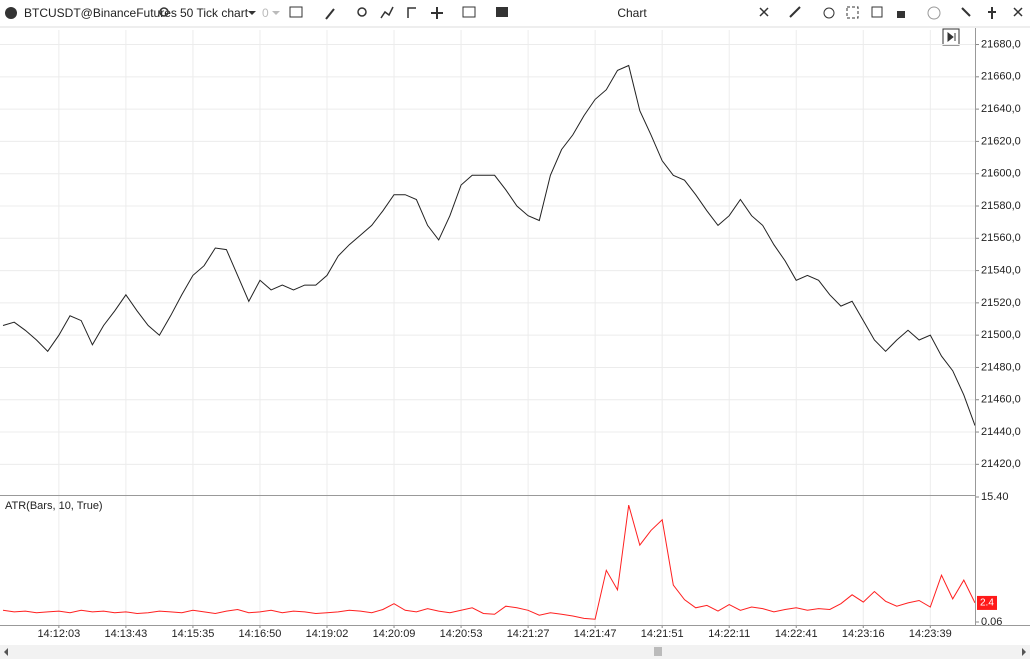 The width and height of the screenshot is (1030, 664). I want to click on x-tick-label: 14:21:27, so click(528, 634).